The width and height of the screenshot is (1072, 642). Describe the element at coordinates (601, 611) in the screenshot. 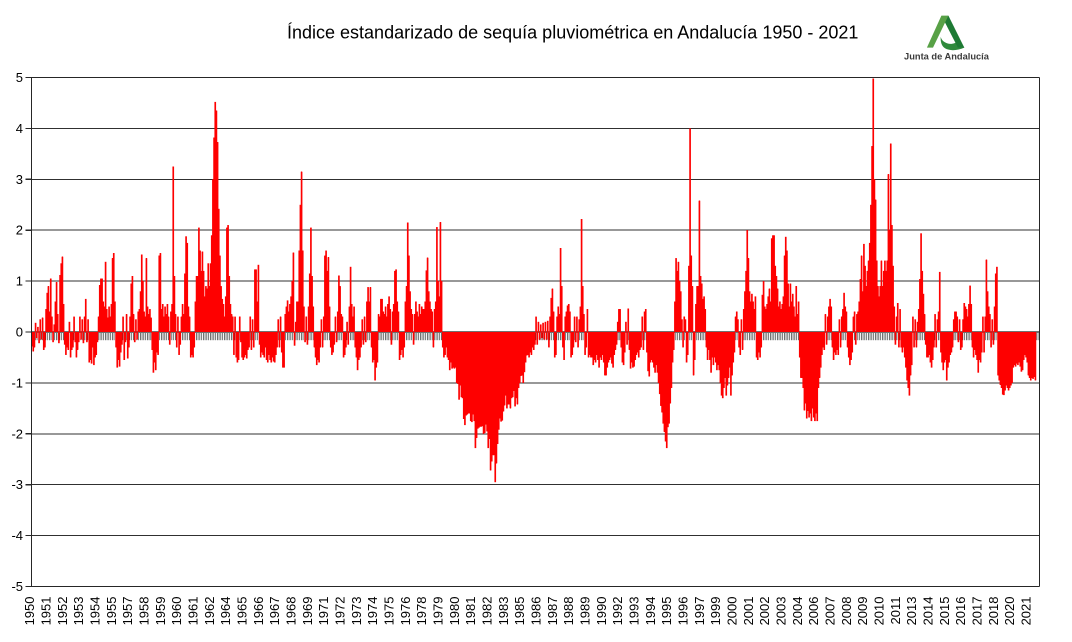

I see `svg-text: 1990` at that location.